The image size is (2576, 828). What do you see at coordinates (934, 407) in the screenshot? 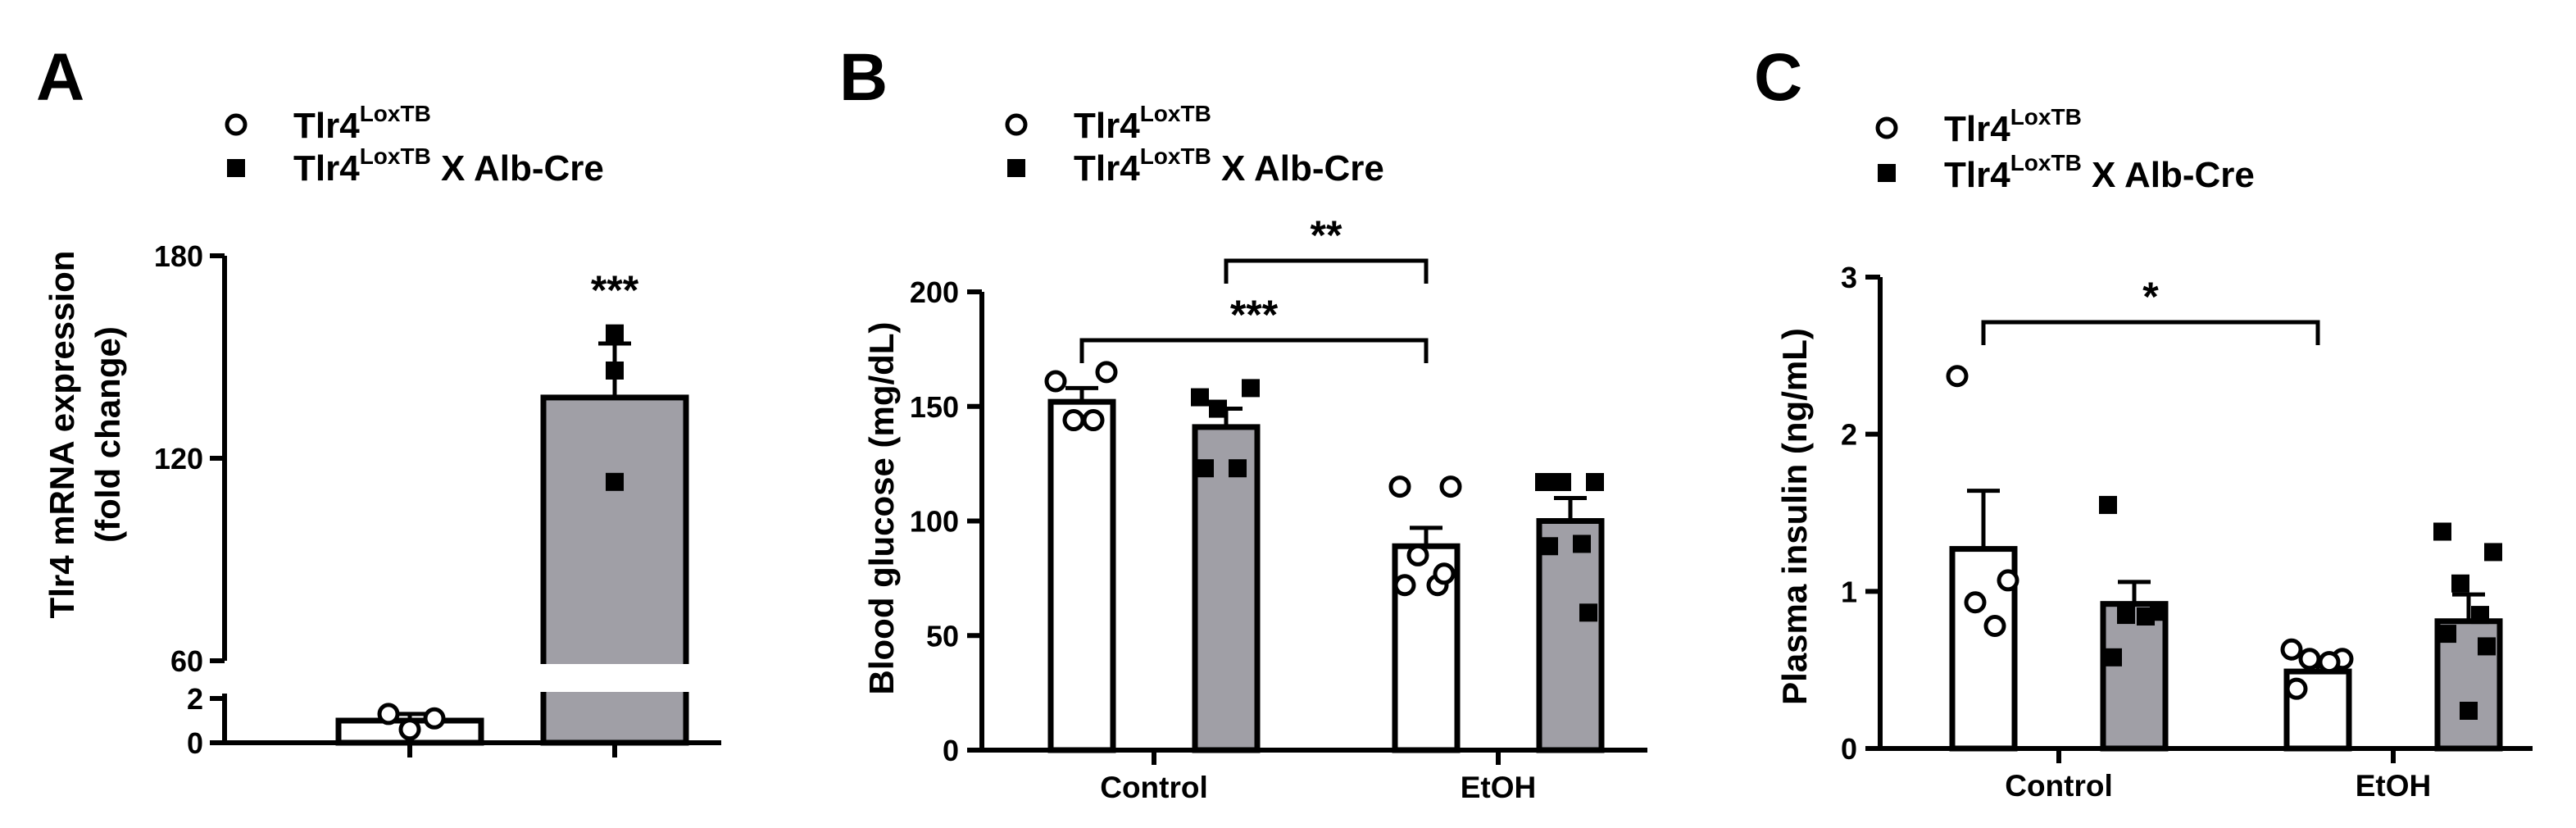
I see `y-tick-label: 150` at bounding box center [934, 407].